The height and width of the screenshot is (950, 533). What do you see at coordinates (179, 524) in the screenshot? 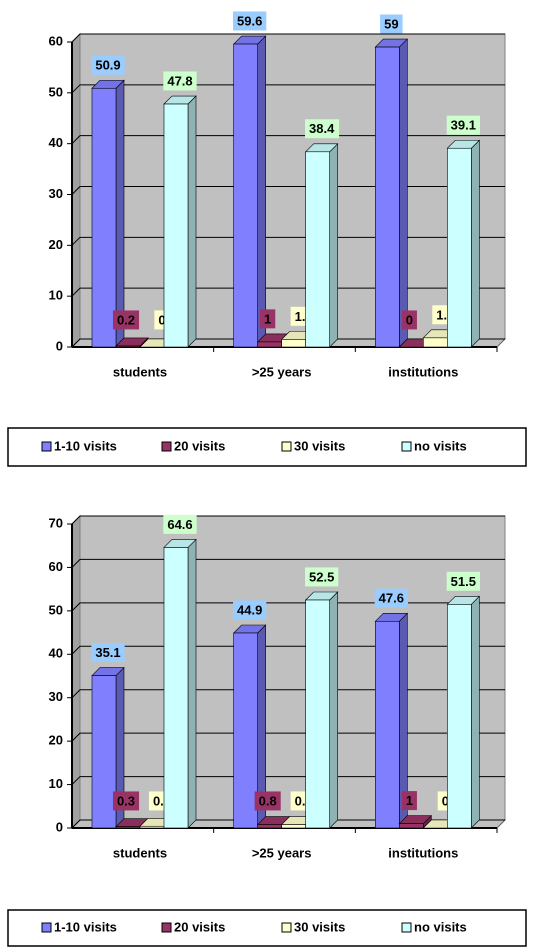
I see `data-label: 64.6` at bounding box center [179, 524].